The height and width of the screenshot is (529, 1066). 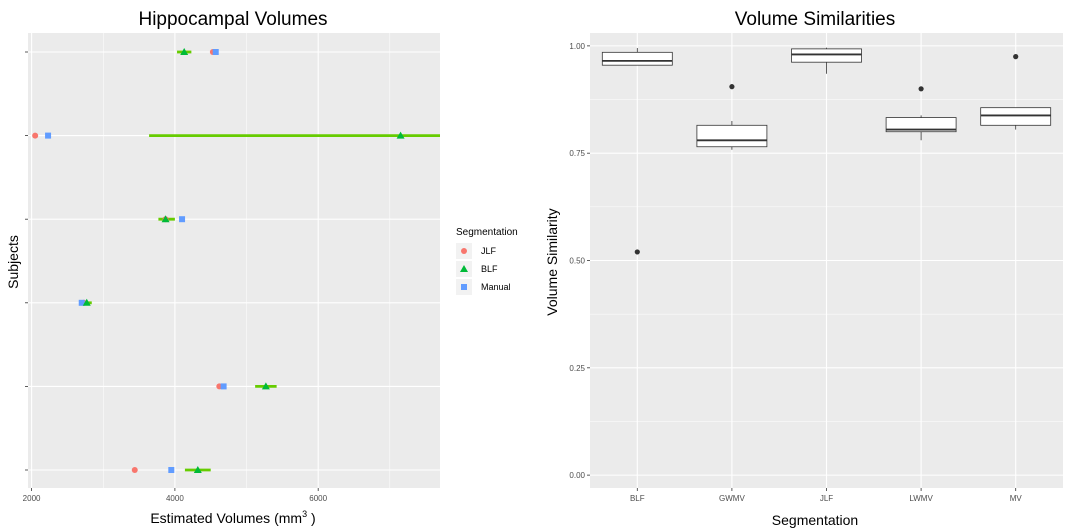 What do you see at coordinates (577, 46) in the screenshot?
I see `y-tick-label: 1.00` at bounding box center [577, 46].